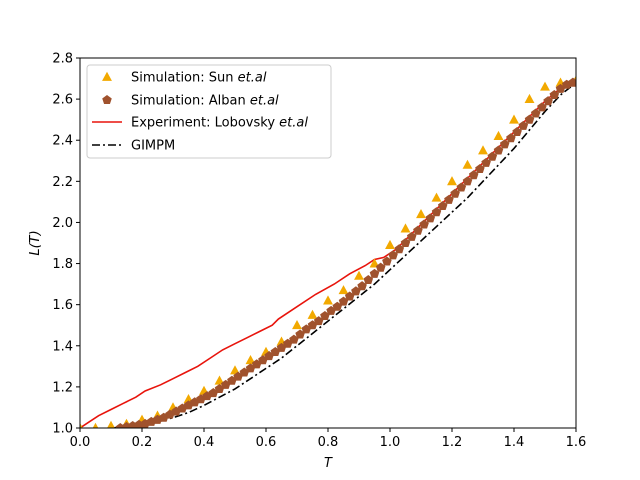 Image resolution: width=640 pixels, height=480 pixels. Describe the element at coordinates (35, 242) in the screenshot. I see `y-axis-label: L(T)` at that location.